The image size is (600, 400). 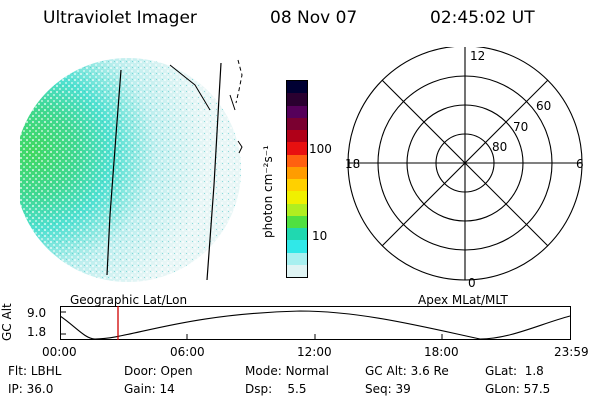 I want to click on date-label: 08 Nov 07, so click(x=314, y=18).